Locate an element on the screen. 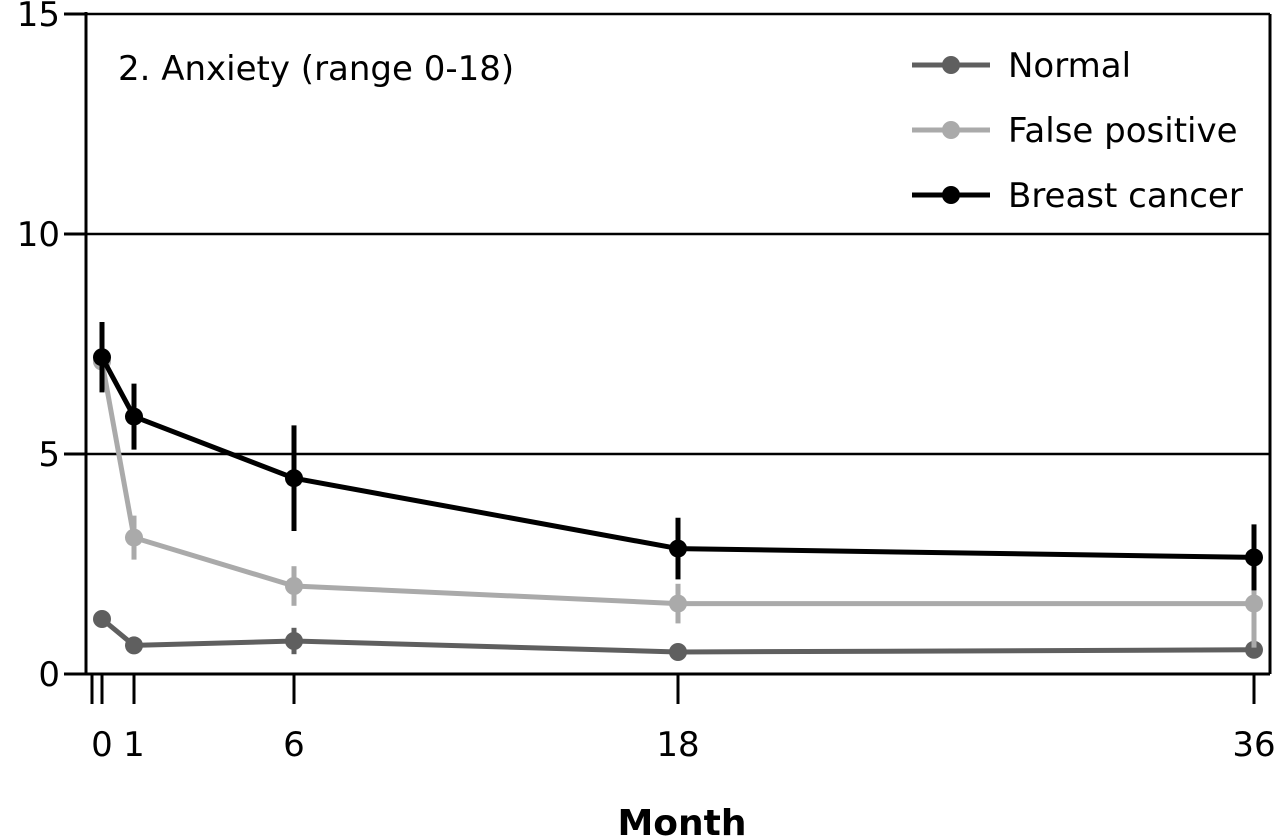  y-tick-label-5: 5 is located at coordinates (49, 455).